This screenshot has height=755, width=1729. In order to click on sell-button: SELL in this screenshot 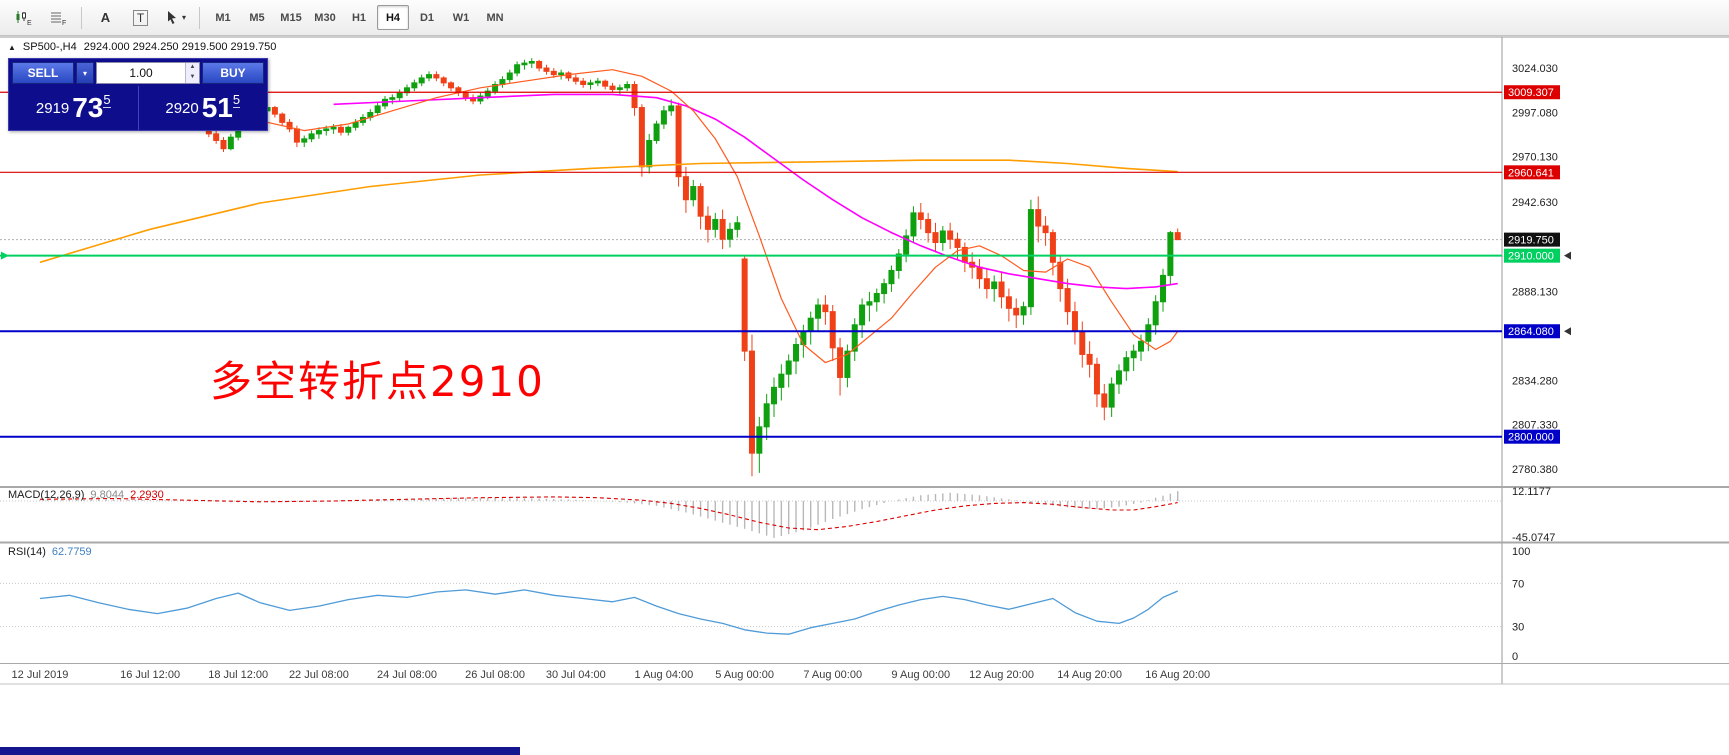, I will do `click(43, 73)`.